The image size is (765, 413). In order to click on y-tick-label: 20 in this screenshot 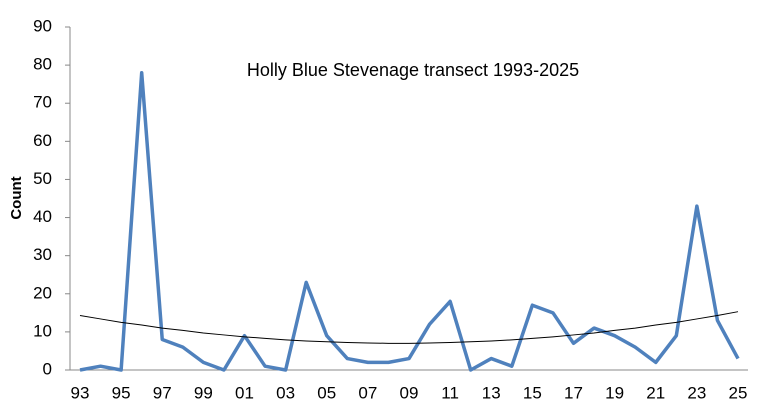, I will do `click(42, 292)`.